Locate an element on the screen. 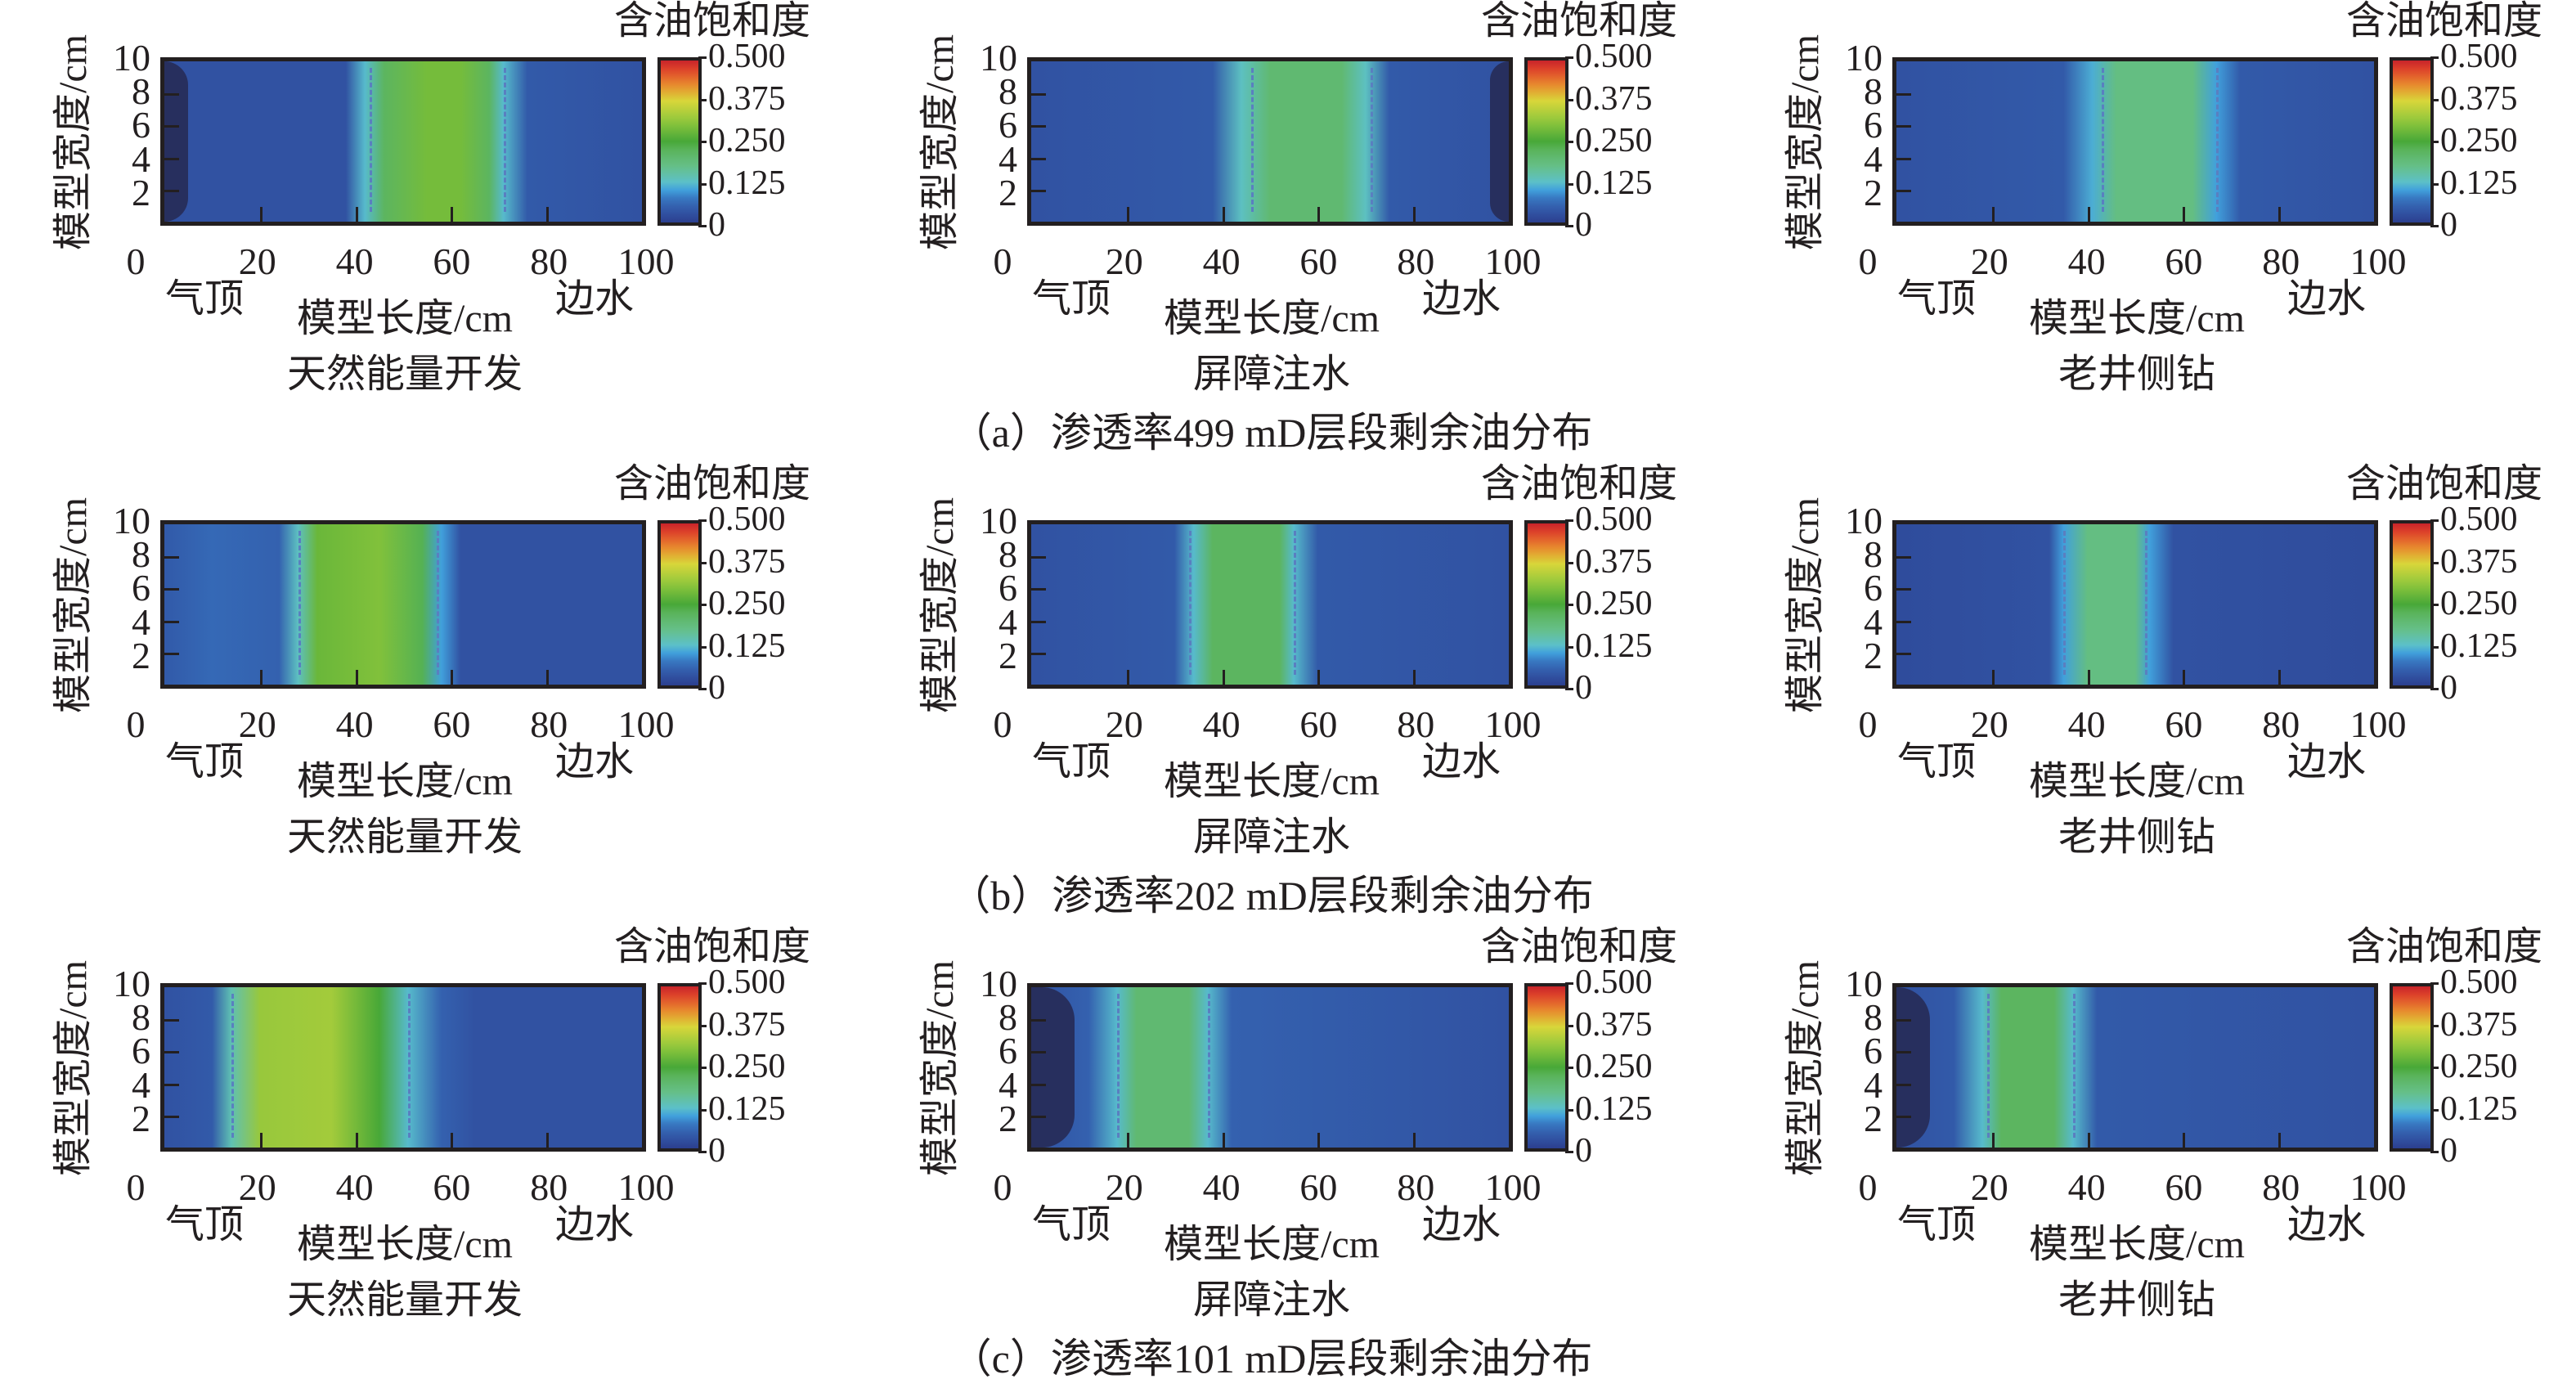 The image size is (2576, 1379). colorbar-tick-label: 0.375 is located at coordinates (747, 1024).